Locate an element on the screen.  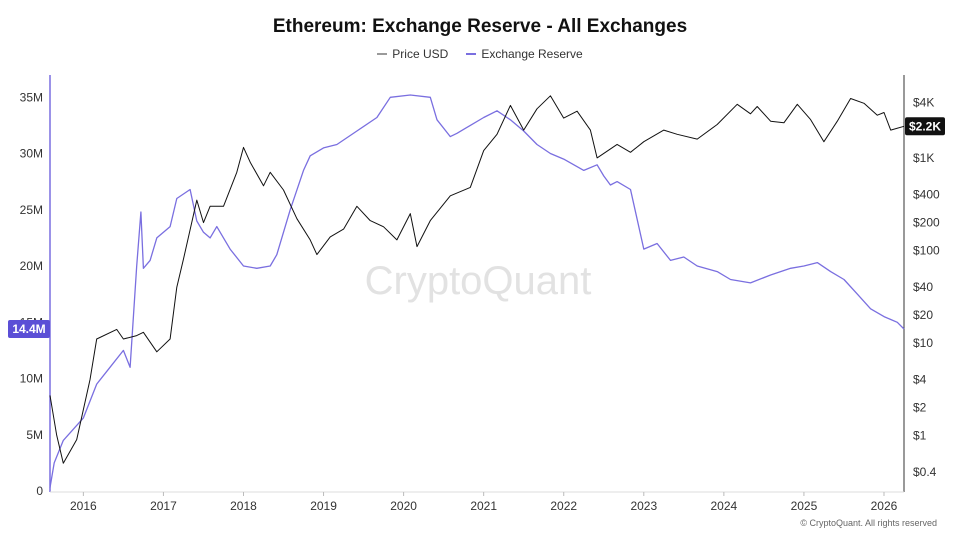
current-reserve-badge: 14.4M is located at coordinates (29, 329).